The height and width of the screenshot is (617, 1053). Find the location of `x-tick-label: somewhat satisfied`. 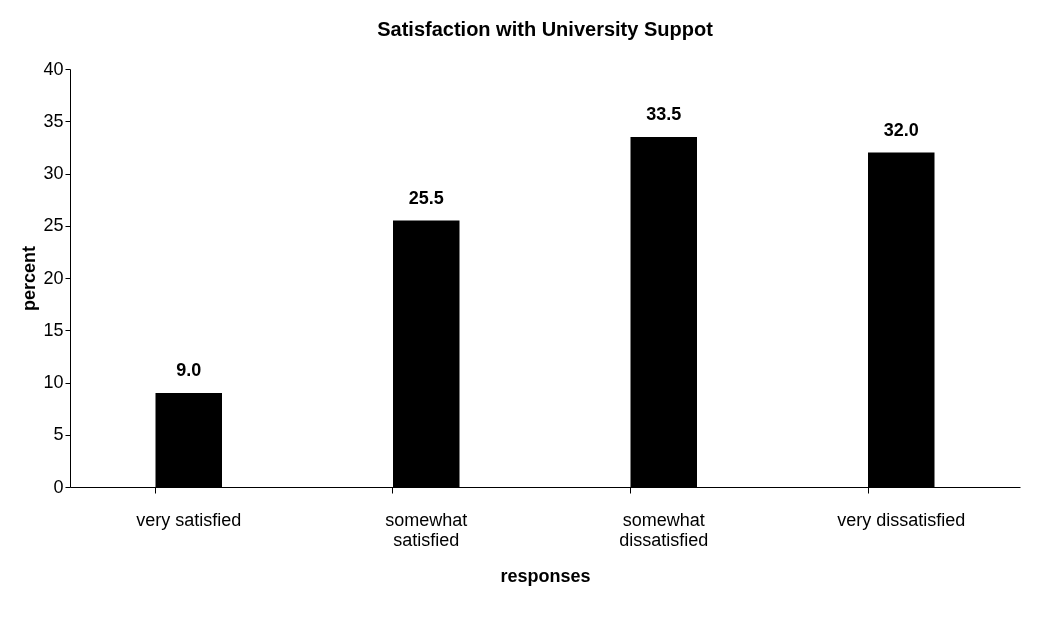

x-tick-label: somewhat satisfied is located at coordinates (426, 529).